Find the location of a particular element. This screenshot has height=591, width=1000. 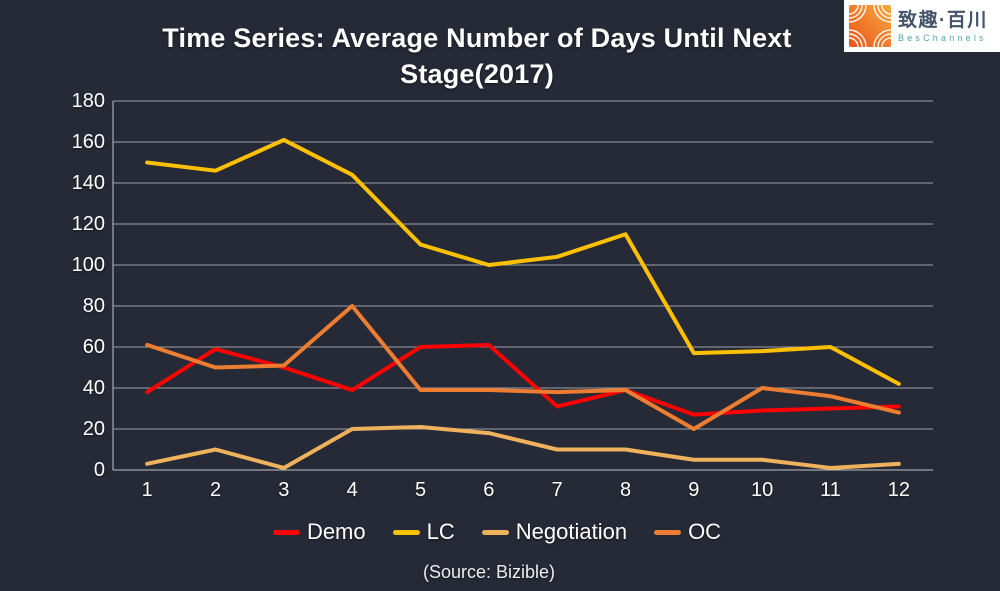

legend-swatch-lc is located at coordinates (406, 532).